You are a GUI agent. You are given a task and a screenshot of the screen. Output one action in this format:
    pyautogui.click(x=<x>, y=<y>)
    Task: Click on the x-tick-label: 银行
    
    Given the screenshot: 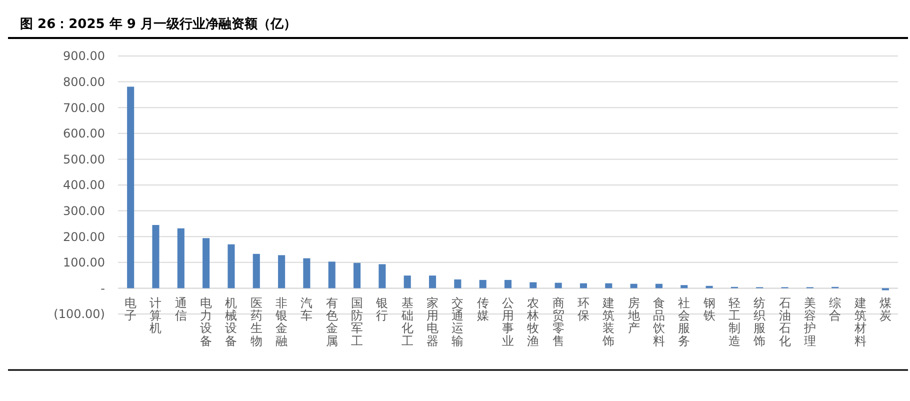 What is the action you would take?
    pyautogui.click(x=381, y=309)
    